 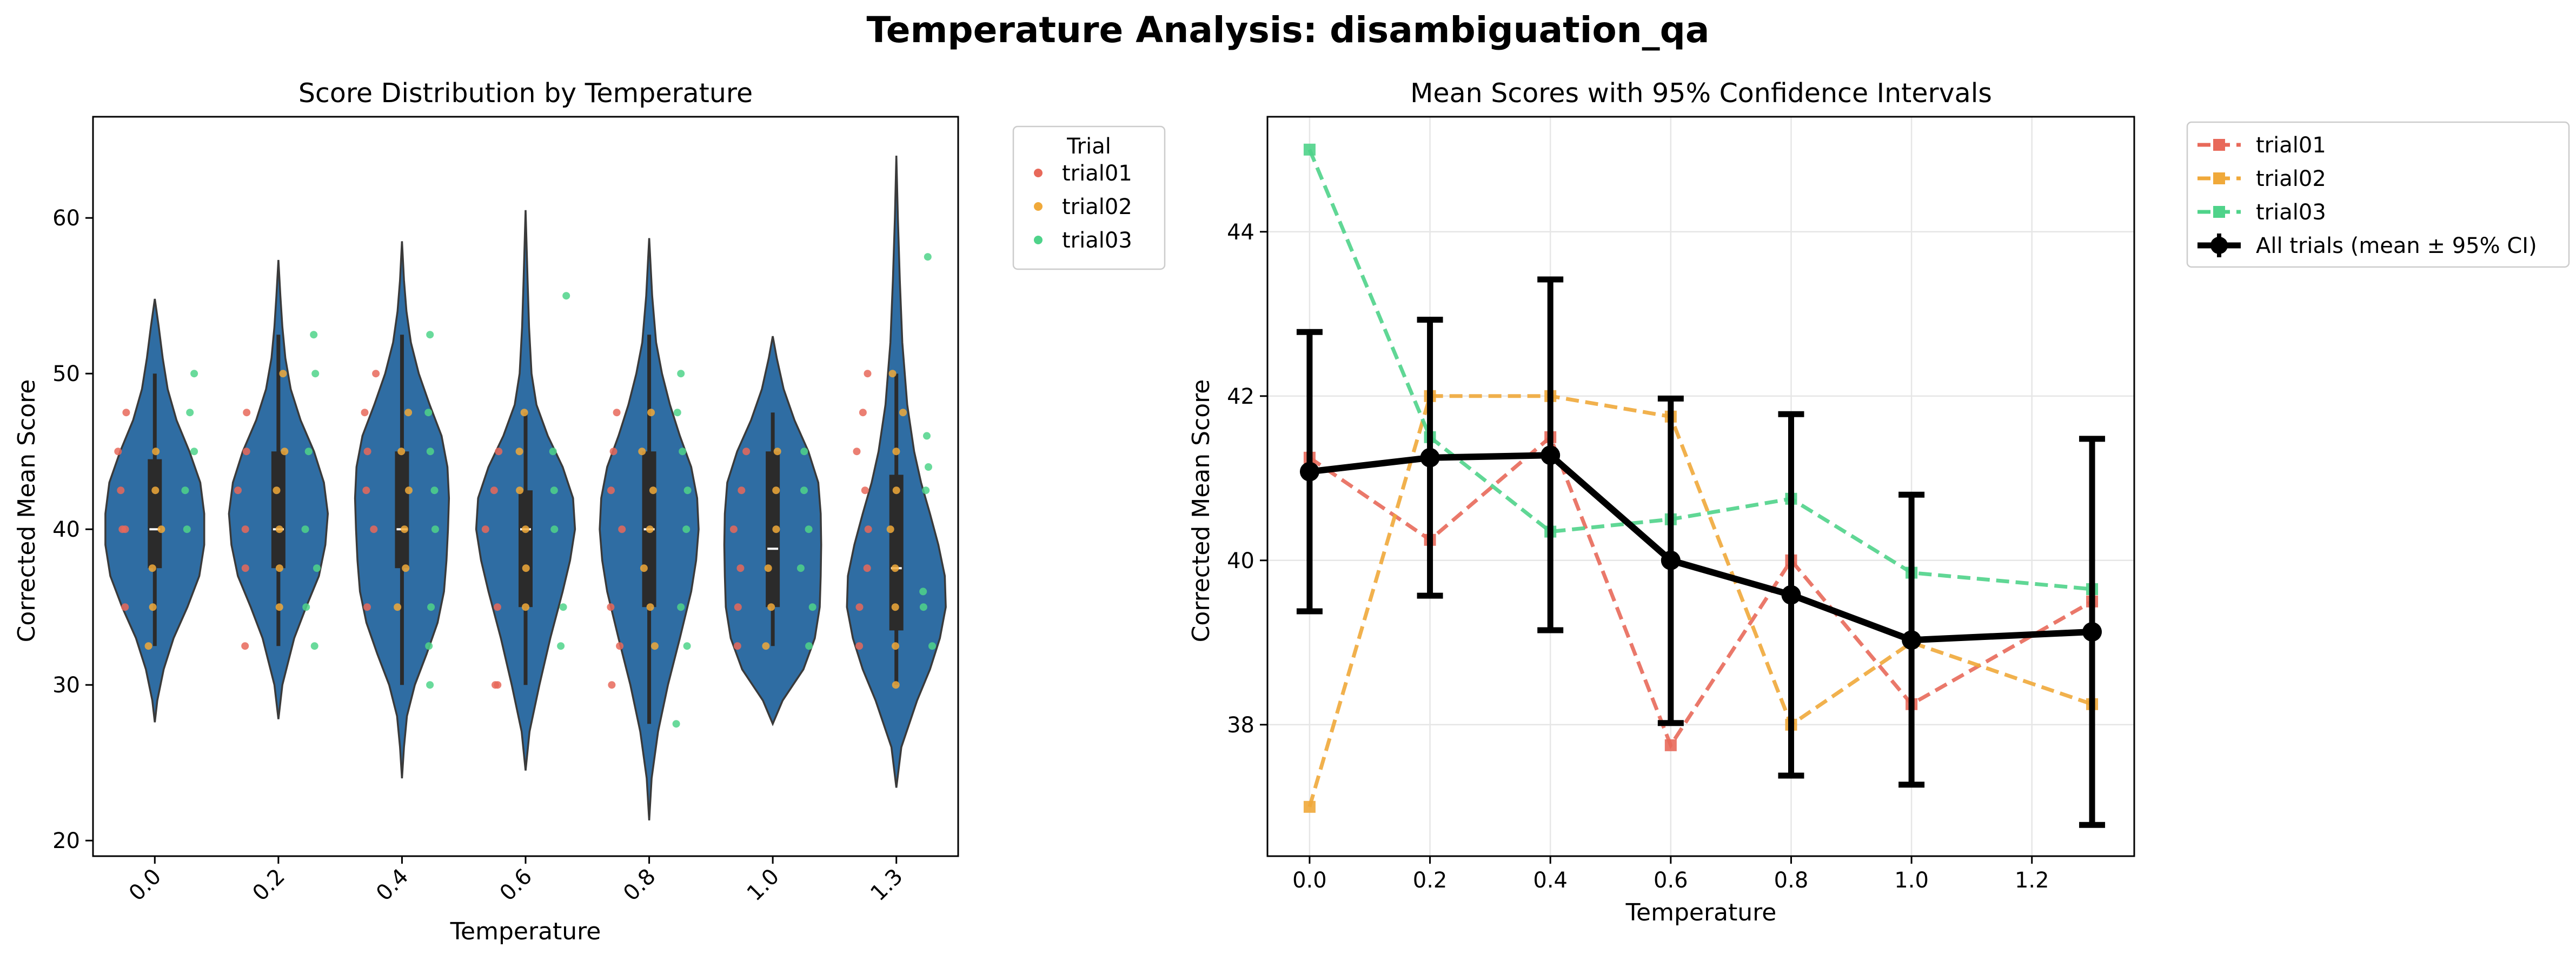 What do you see at coordinates (1288, 30) in the screenshot?
I see `figure-title: Temperature Analysis: disambiguation_qa` at bounding box center [1288, 30].